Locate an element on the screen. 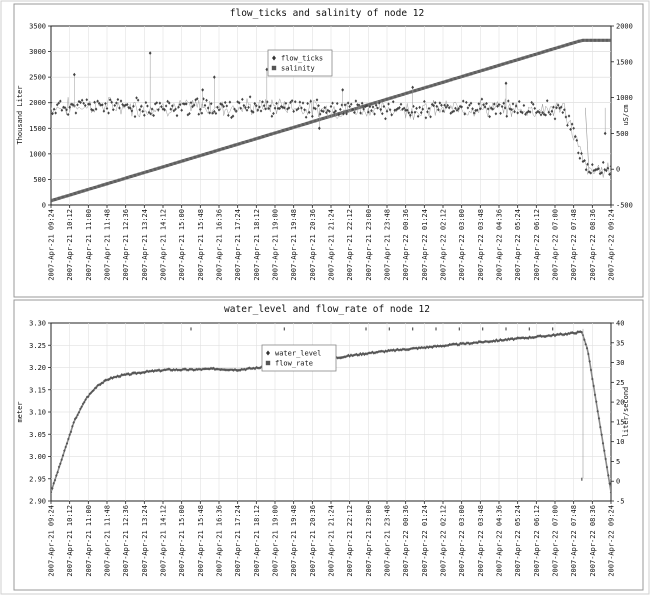  y2-tick-label: 20 is located at coordinates (620, 403).